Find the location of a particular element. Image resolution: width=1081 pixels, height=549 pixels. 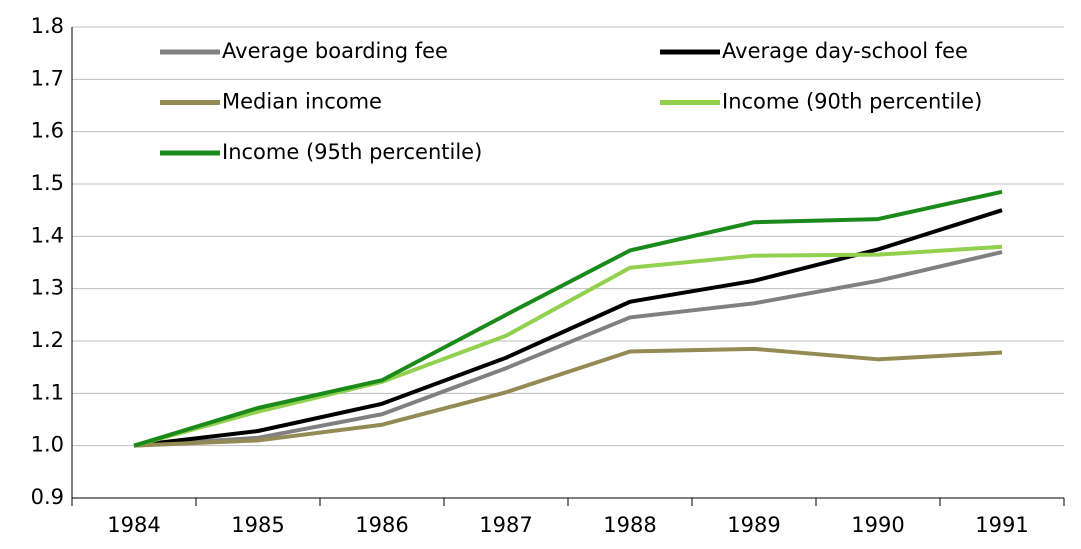

legend-label: Average day-school fee is located at coordinates (845, 51).